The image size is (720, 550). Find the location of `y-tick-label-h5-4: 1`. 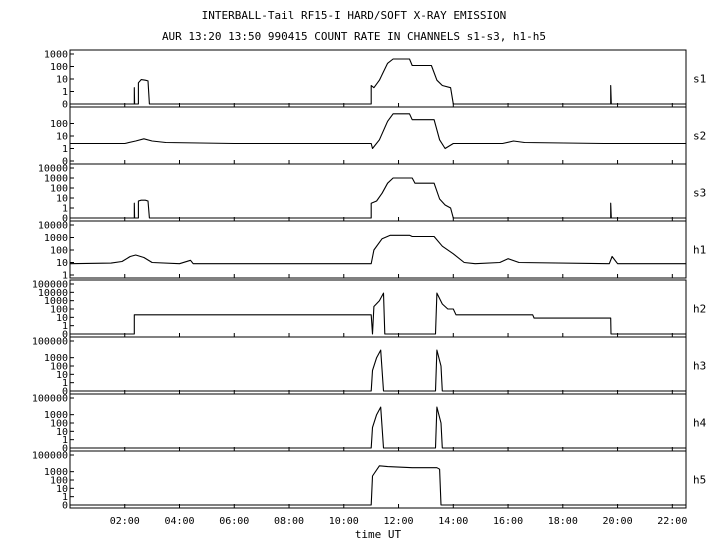

y-tick-label-h5-4: 1 is located at coordinates (65, 497).